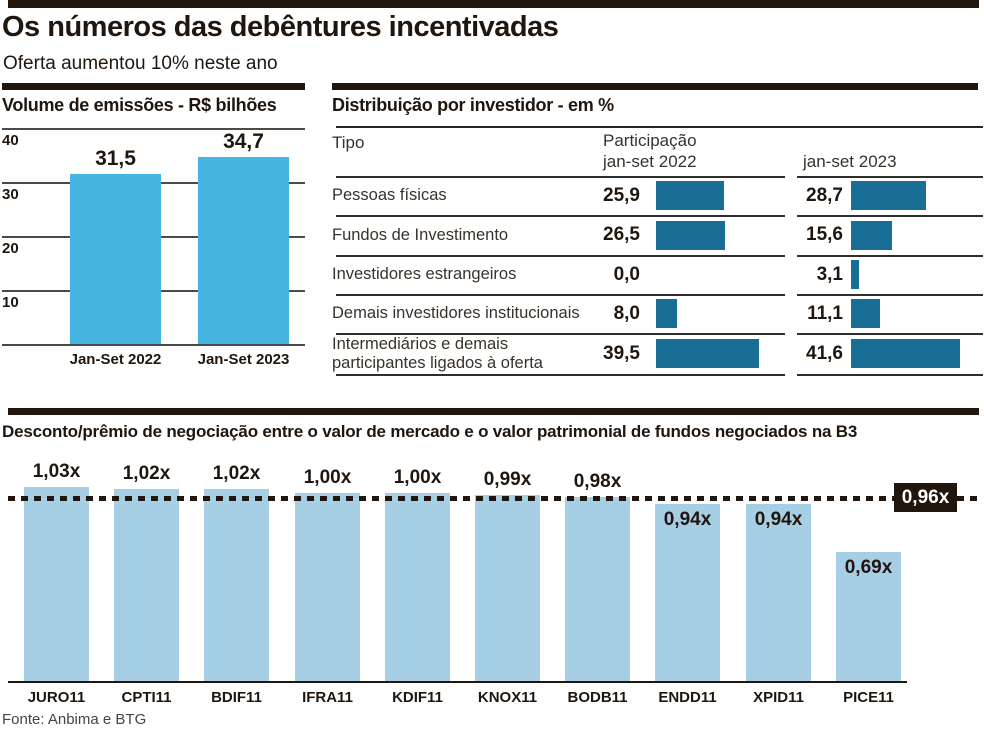 Image resolution: width=984 pixels, height=729 pixels. What do you see at coordinates (456, 313) in the screenshot?
I see `table-row-label: Demais investidores institucionais` at bounding box center [456, 313].